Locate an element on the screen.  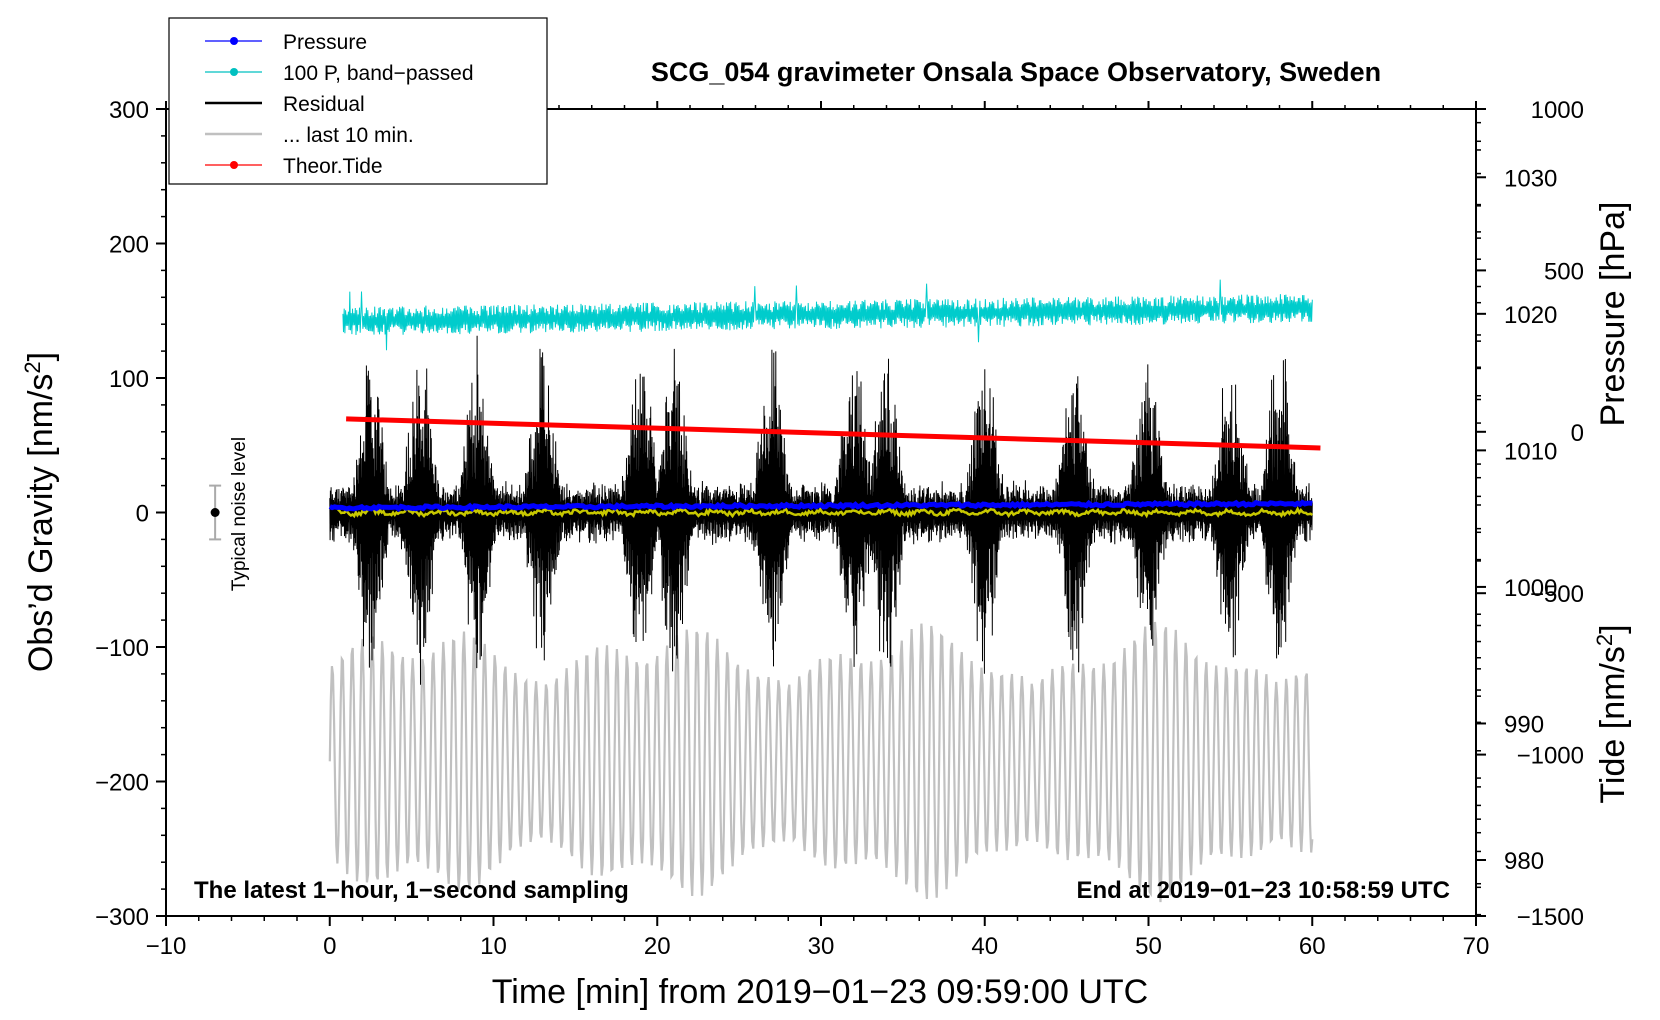
y-axis-title: Obs’d Gravity [nm/s2] is located at coordinates (40, 512).